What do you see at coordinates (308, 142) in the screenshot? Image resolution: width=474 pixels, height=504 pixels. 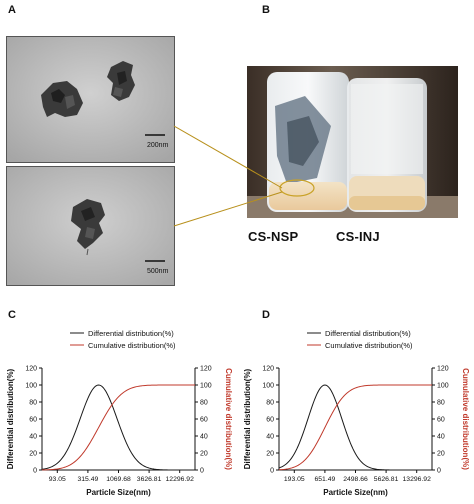 I see `vial-cs-nsp` at bounding box center [308, 142].